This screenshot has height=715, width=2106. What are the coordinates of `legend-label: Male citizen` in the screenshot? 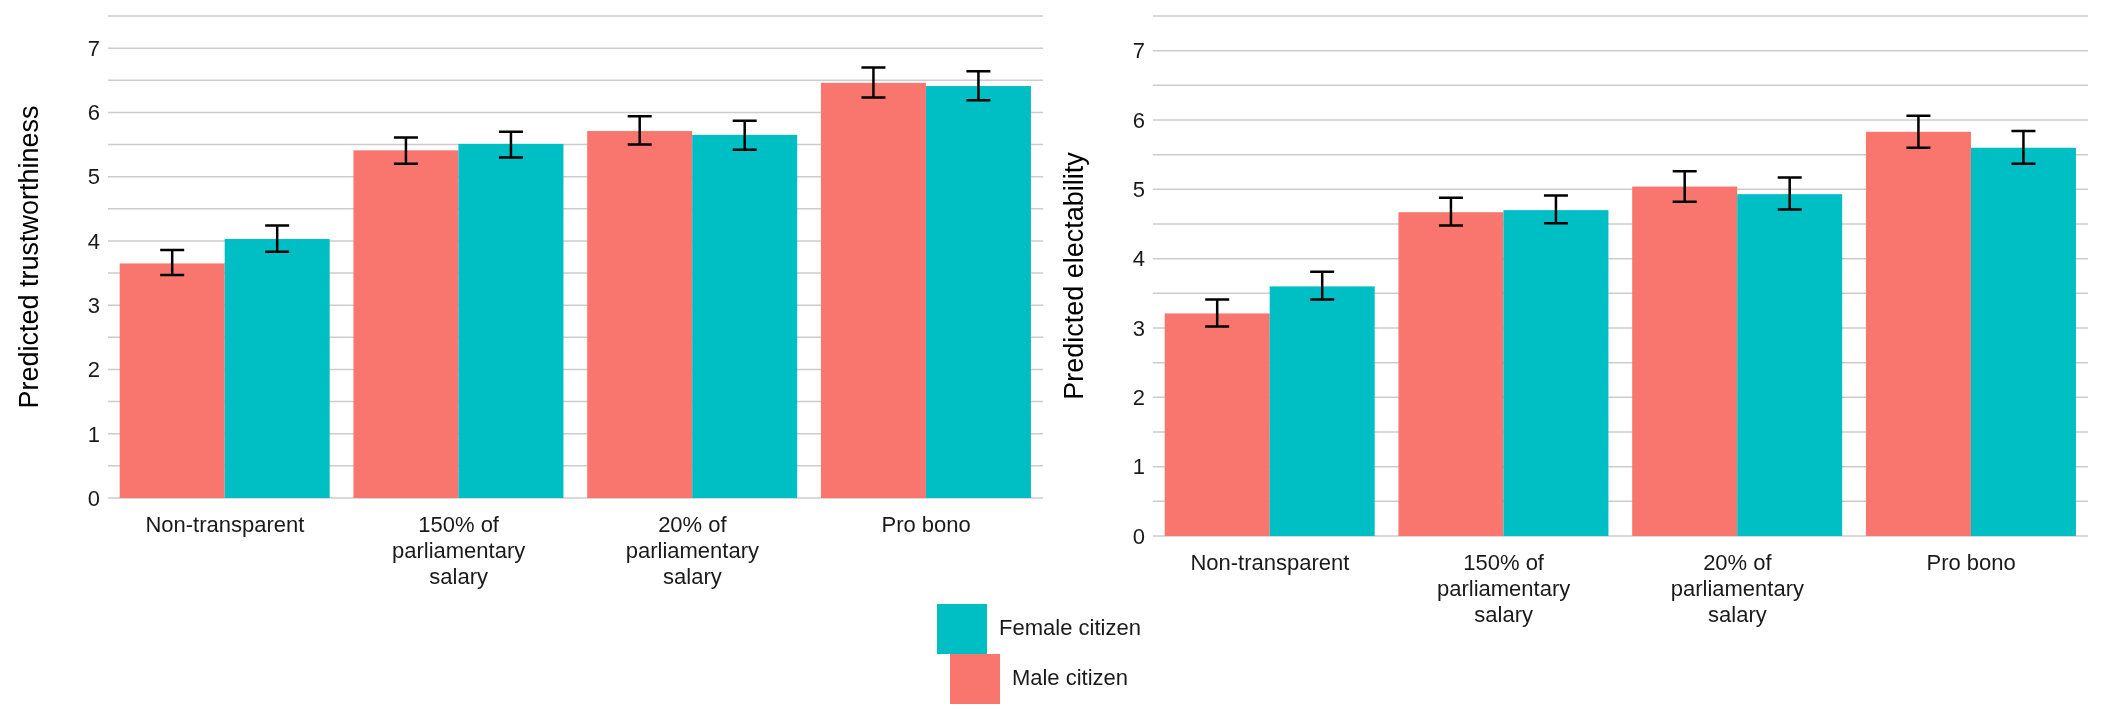 It's located at (1070, 677).